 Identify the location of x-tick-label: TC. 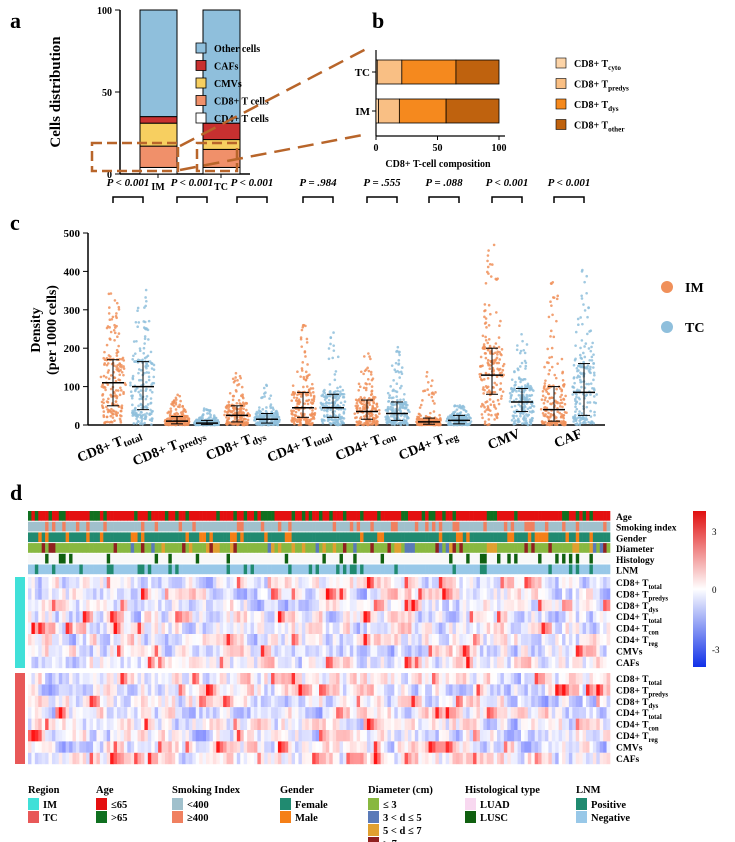
(221, 187).